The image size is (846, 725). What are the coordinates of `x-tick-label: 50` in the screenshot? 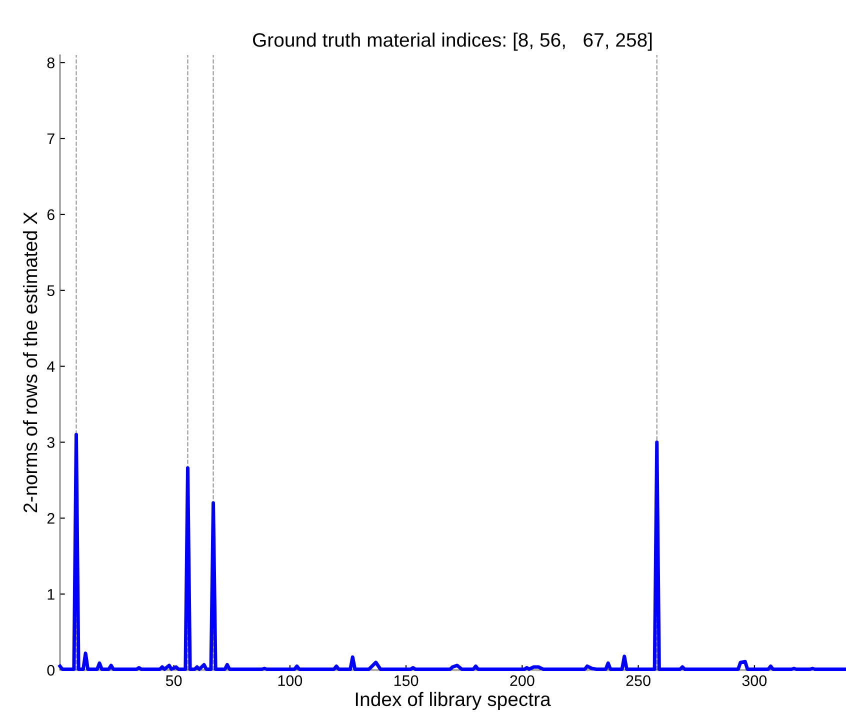 It's located at (174, 680).